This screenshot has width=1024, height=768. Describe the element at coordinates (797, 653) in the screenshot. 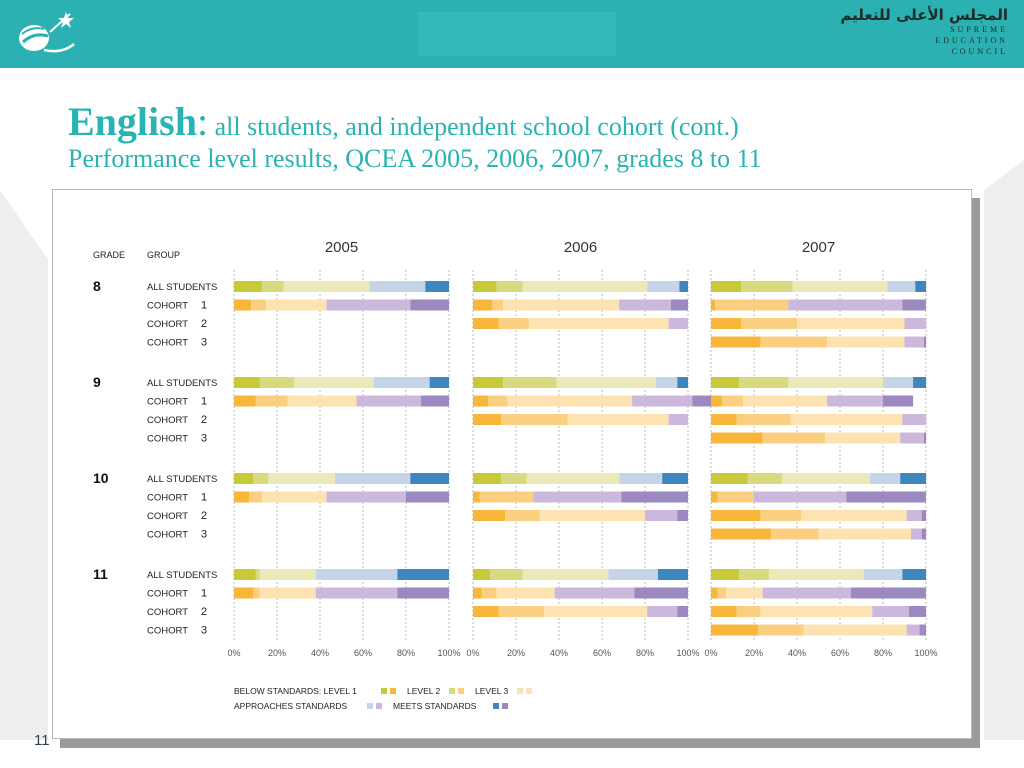

I see `x-tick-label-2007-40pct: 40%` at that location.